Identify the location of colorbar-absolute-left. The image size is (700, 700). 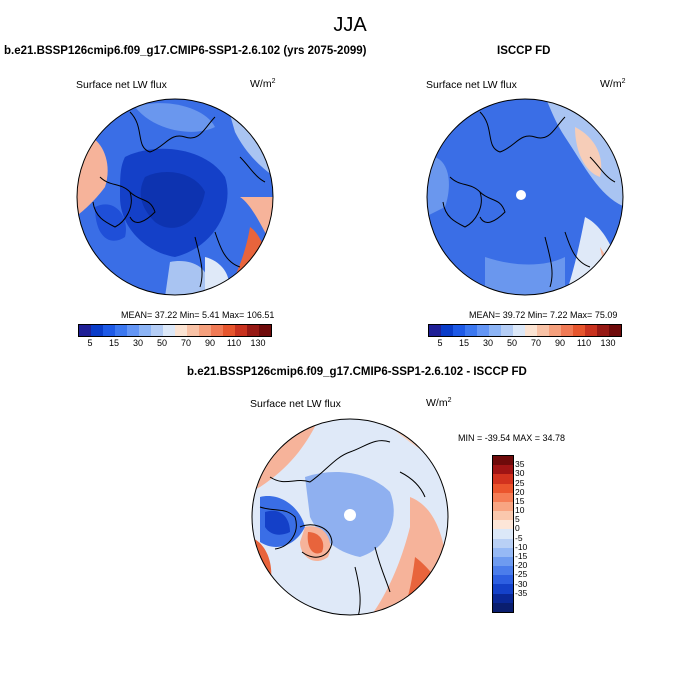
(175, 330).